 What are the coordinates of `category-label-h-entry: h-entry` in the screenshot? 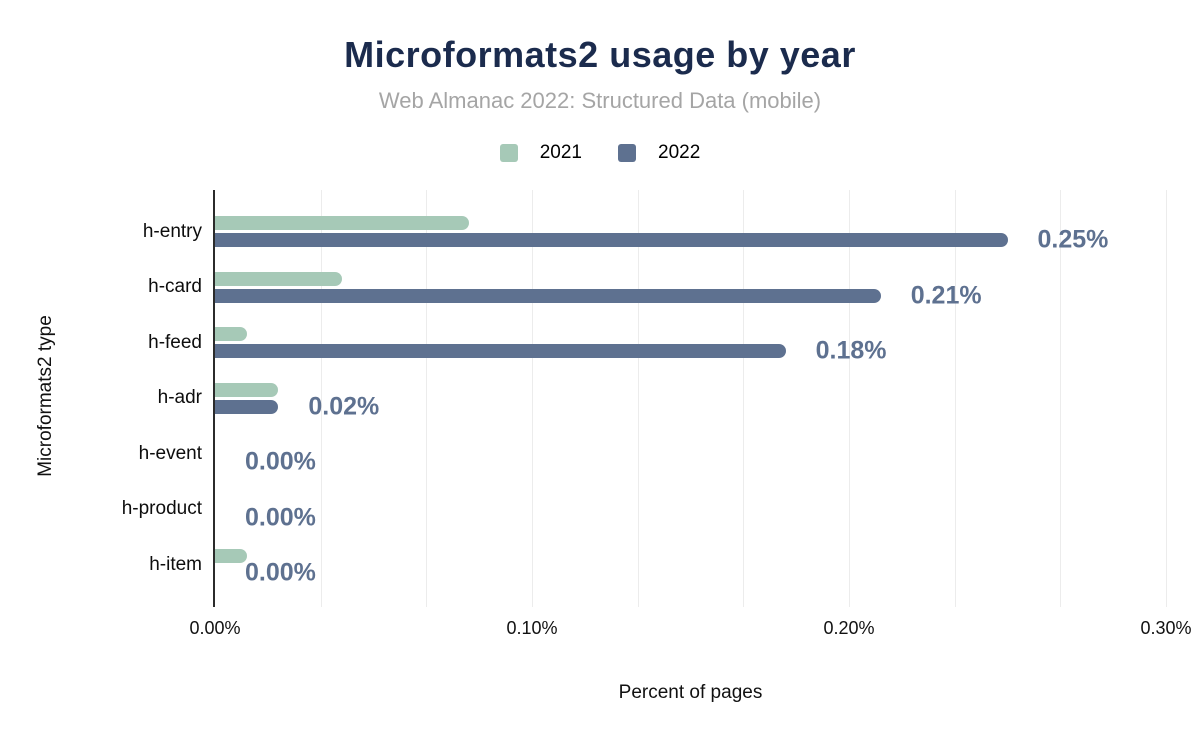 It's located at (172, 231).